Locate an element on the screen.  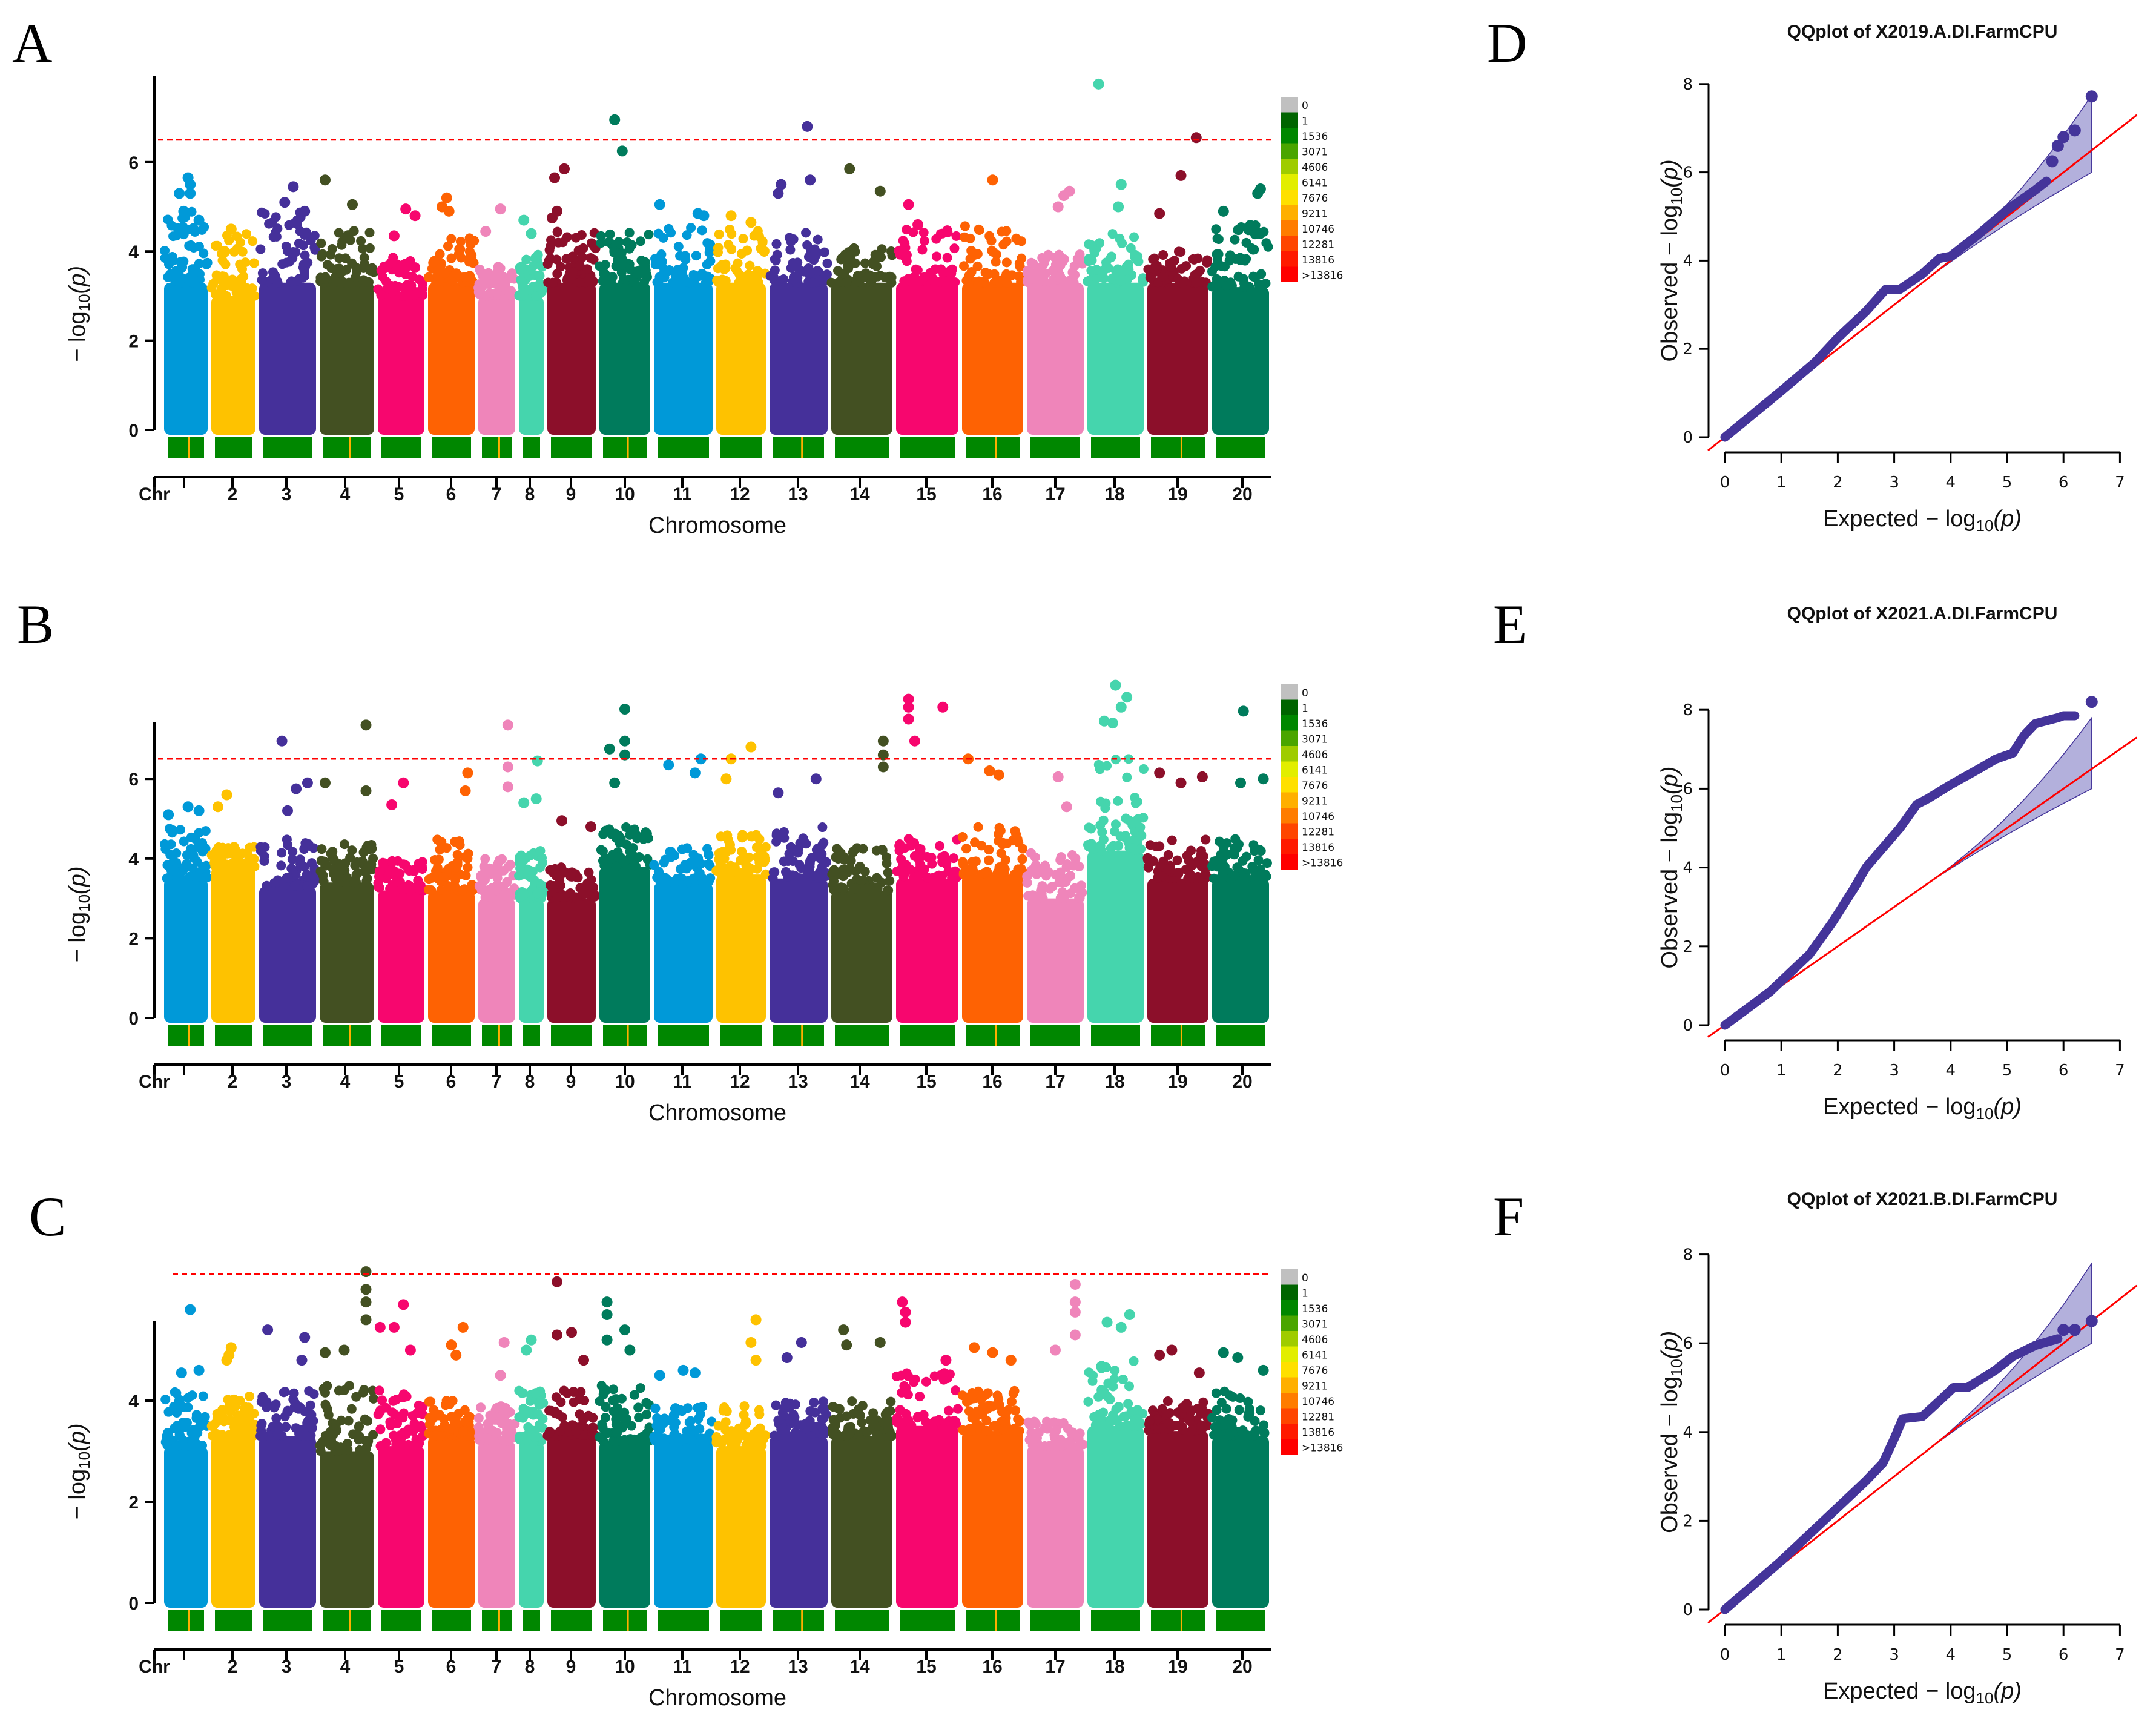
legend-label: >13816 is located at coordinates (1322, 276).